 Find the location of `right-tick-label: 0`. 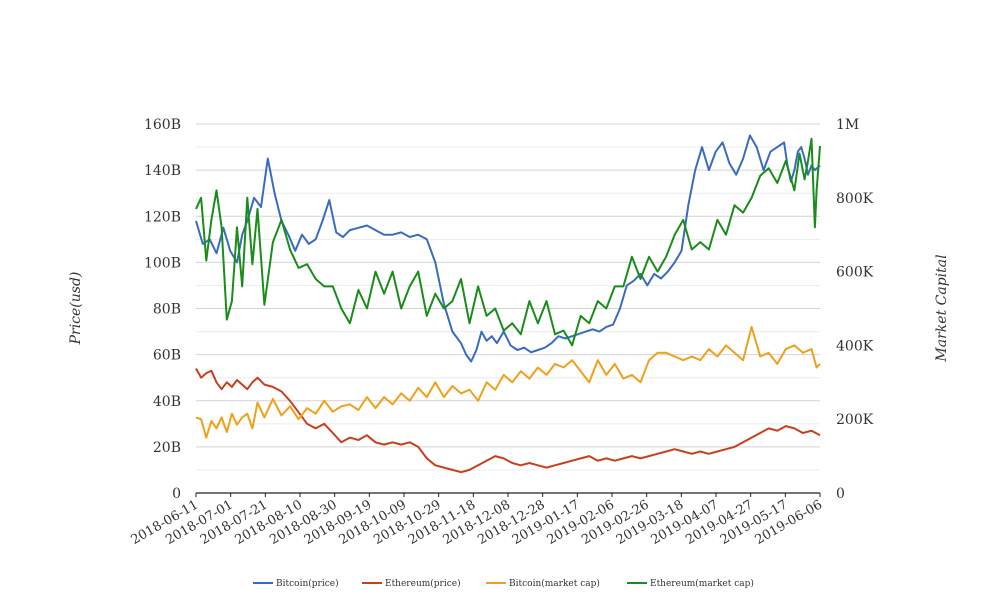

right-tick-label: 0 is located at coordinates (840, 494).